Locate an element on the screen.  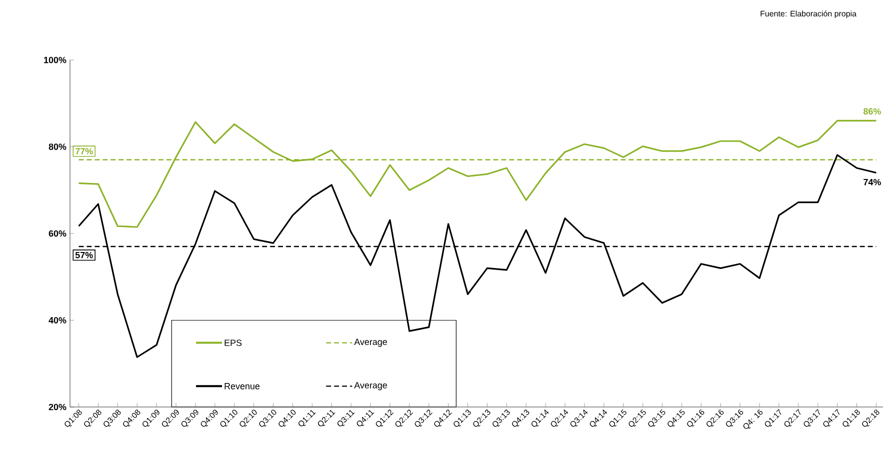
y-tick-label: 20% is located at coordinates (57, 407).